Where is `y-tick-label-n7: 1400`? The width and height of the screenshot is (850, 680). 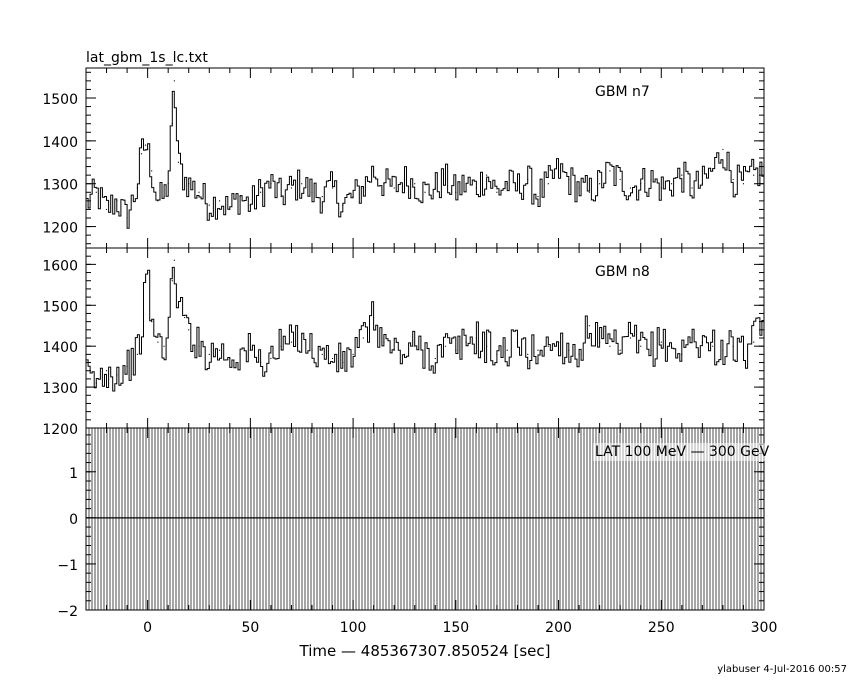 y-tick-label-n7: 1400 is located at coordinates (60, 143).